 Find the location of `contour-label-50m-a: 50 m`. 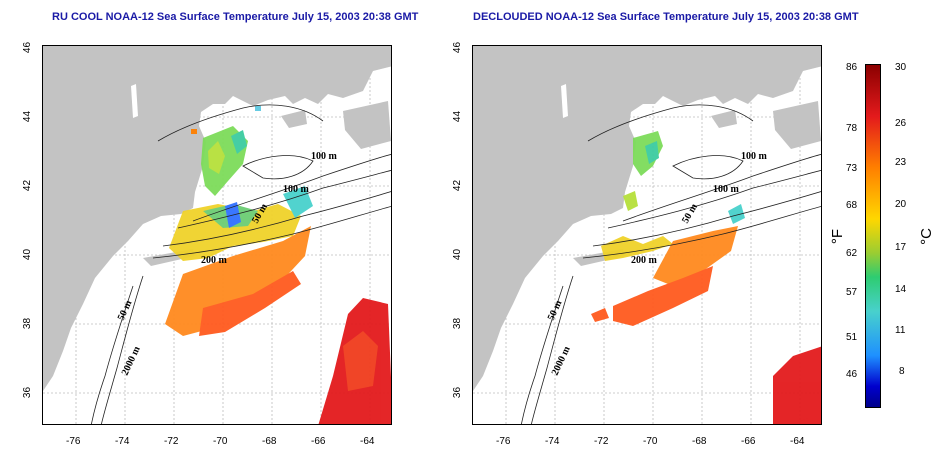

contour-label-50m-a: 50 m is located at coordinates (690, 213).